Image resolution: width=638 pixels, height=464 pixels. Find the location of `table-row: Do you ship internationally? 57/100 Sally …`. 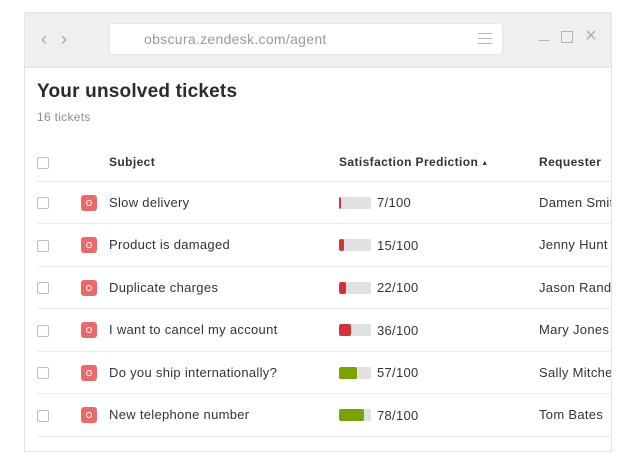

table-row: Do you ship internationally? 57/100 Sally … is located at coordinates (324, 372).